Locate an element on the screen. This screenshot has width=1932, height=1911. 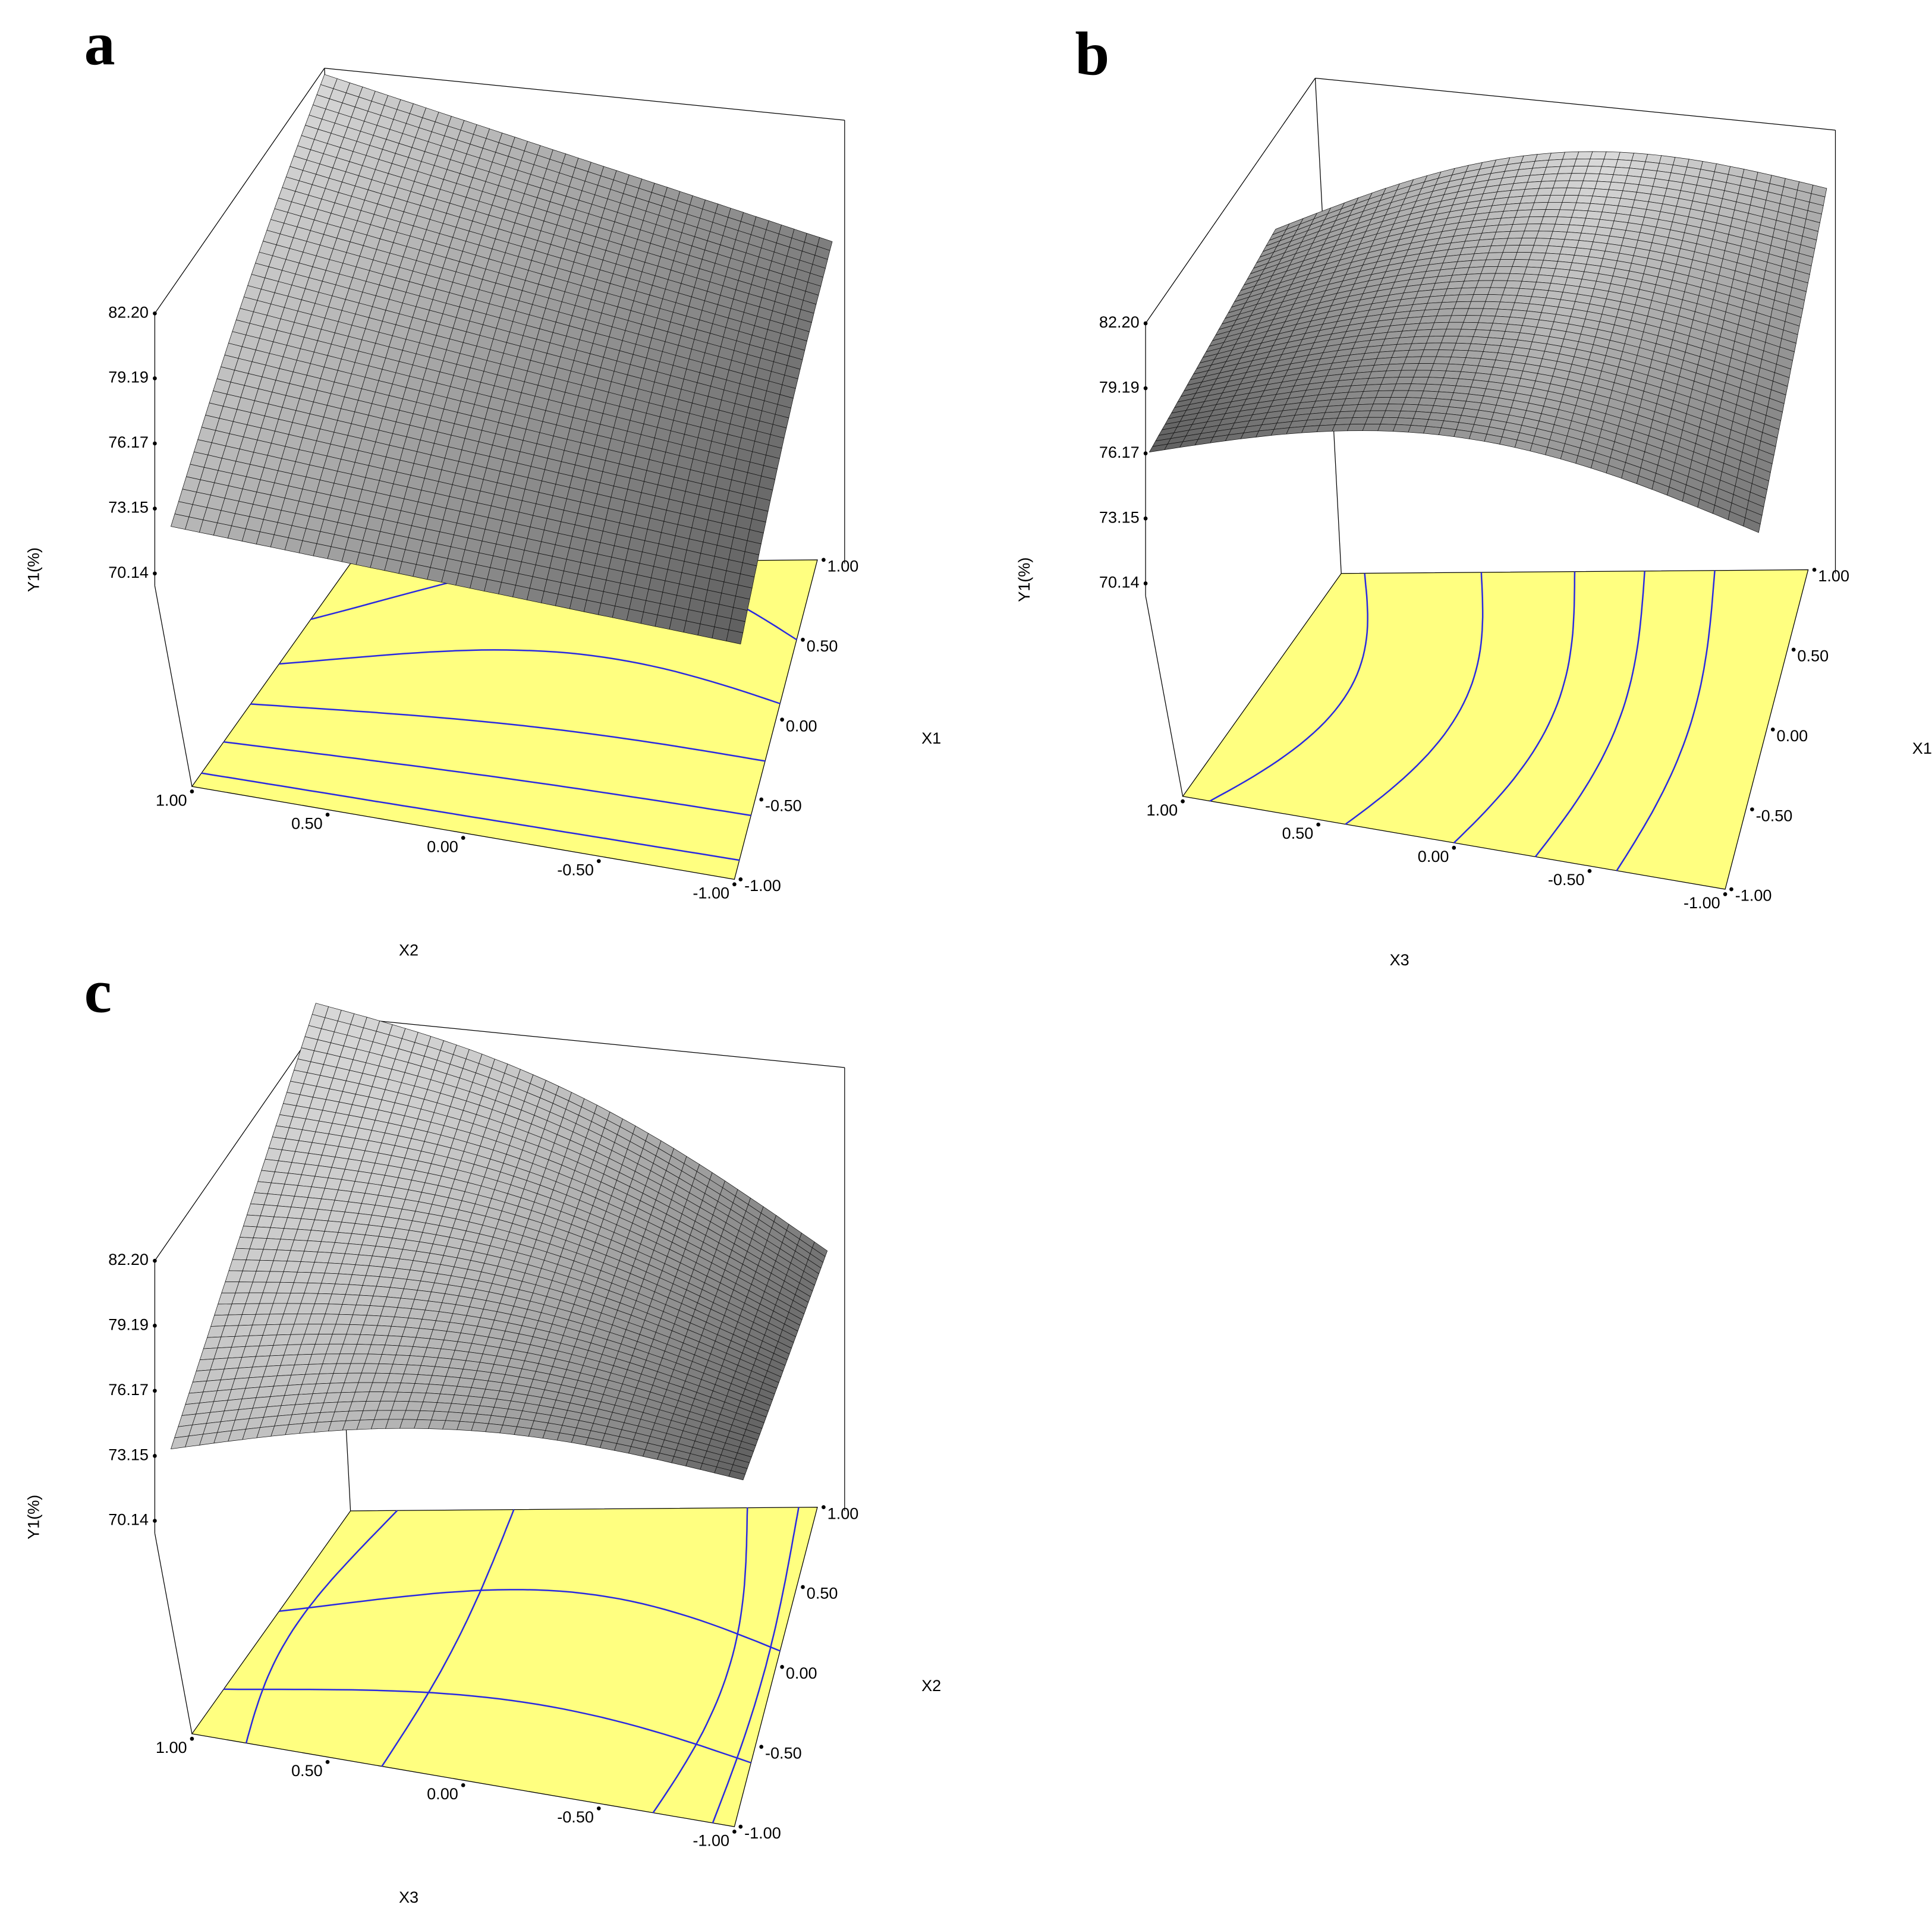
y-tick is located at coordinates (1731, 889).